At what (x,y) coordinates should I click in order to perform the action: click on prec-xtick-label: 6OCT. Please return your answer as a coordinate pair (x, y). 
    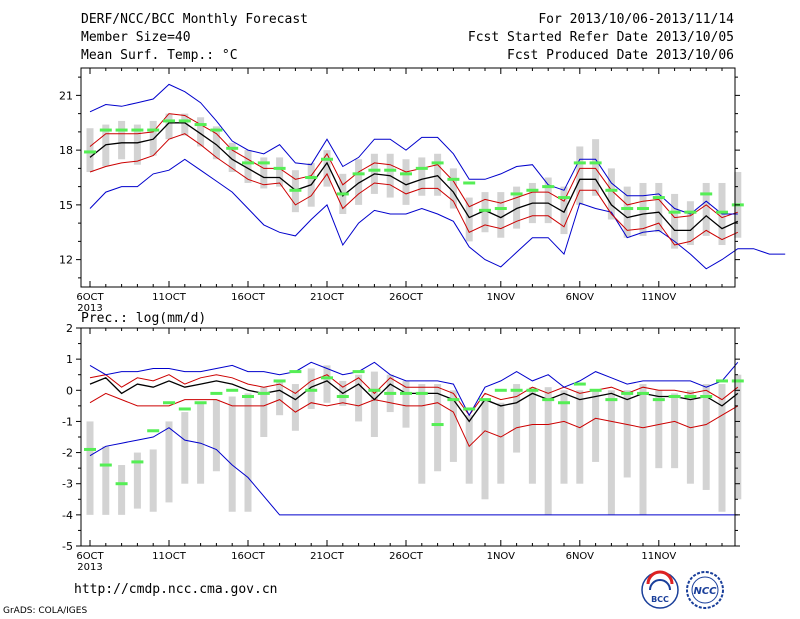
    Looking at the image, I should click on (90, 556).